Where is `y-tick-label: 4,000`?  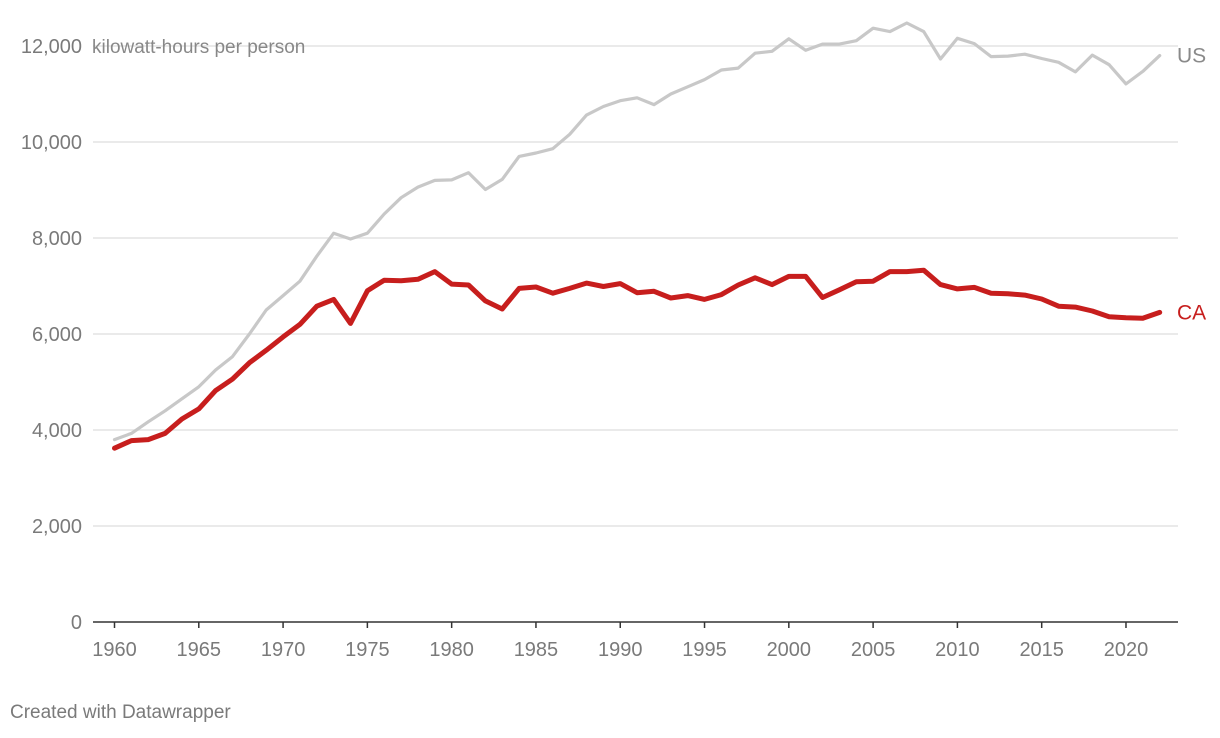 y-tick-label: 4,000 is located at coordinates (57, 431).